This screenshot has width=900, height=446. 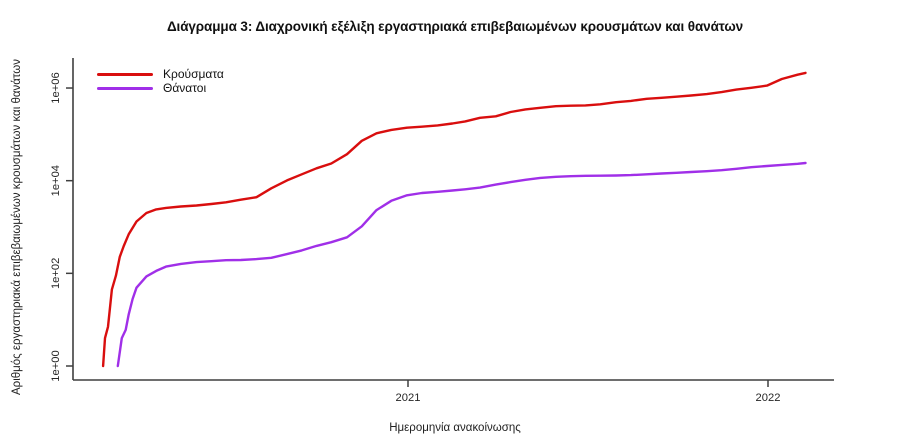 I want to click on legend: Κρούσματα Θάνατοι, so click(x=160, y=81).